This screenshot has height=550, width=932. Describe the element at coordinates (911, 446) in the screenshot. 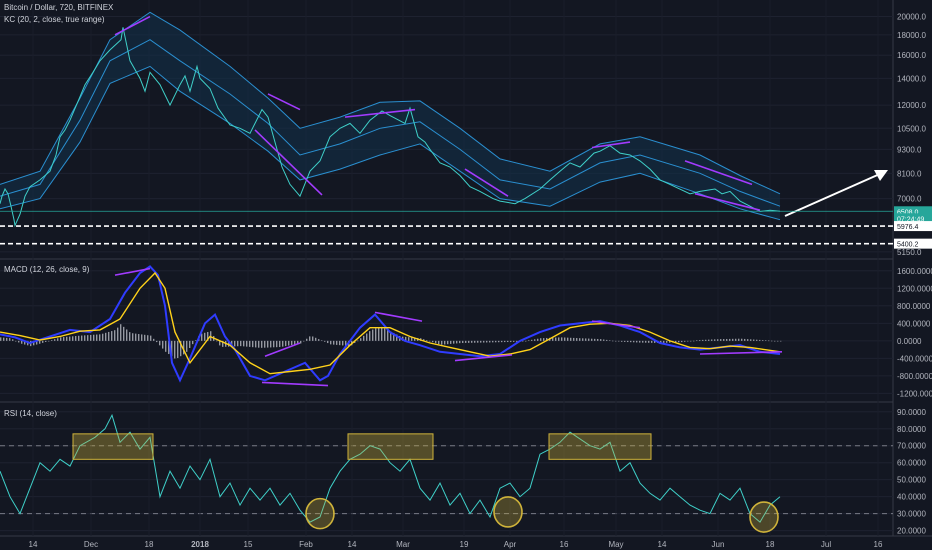

I see `rsi-tick-label: 70.0000` at that location.